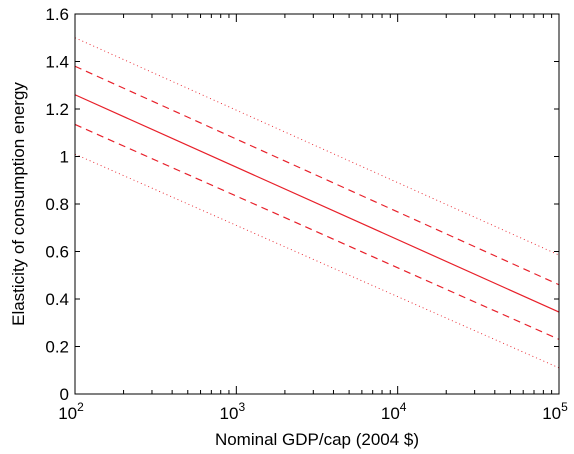  I want to click on y-tick-label: 1.4, so click(57, 62).